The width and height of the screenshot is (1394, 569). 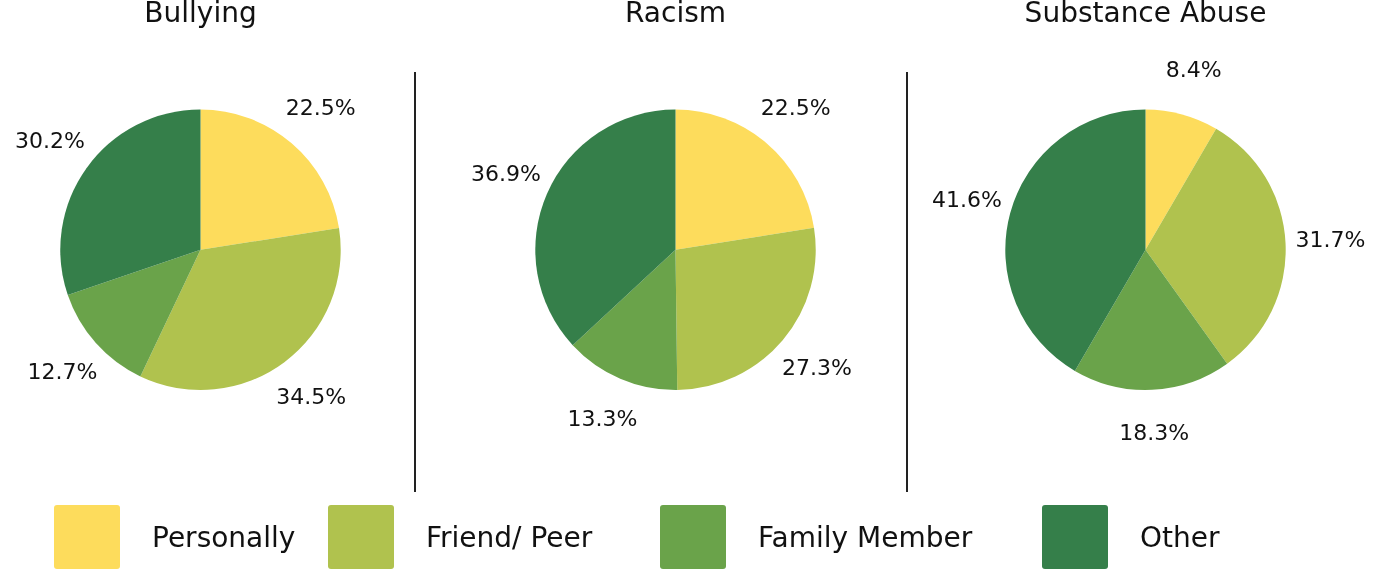 I want to click on legend-label: Personally, so click(x=224, y=537).